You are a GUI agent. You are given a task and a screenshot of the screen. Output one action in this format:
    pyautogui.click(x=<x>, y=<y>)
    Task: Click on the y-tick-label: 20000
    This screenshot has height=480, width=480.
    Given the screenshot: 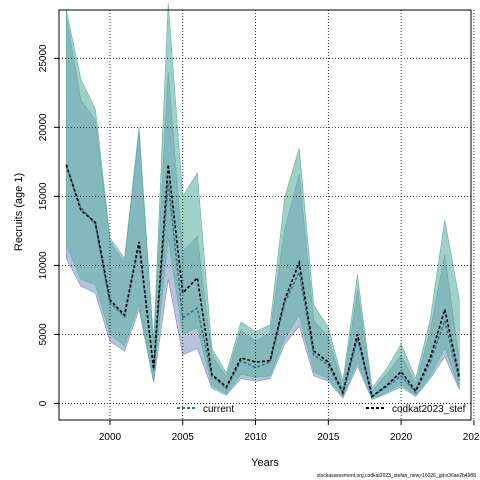 What is the action you would take?
    pyautogui.click(x=43, y=127)
    